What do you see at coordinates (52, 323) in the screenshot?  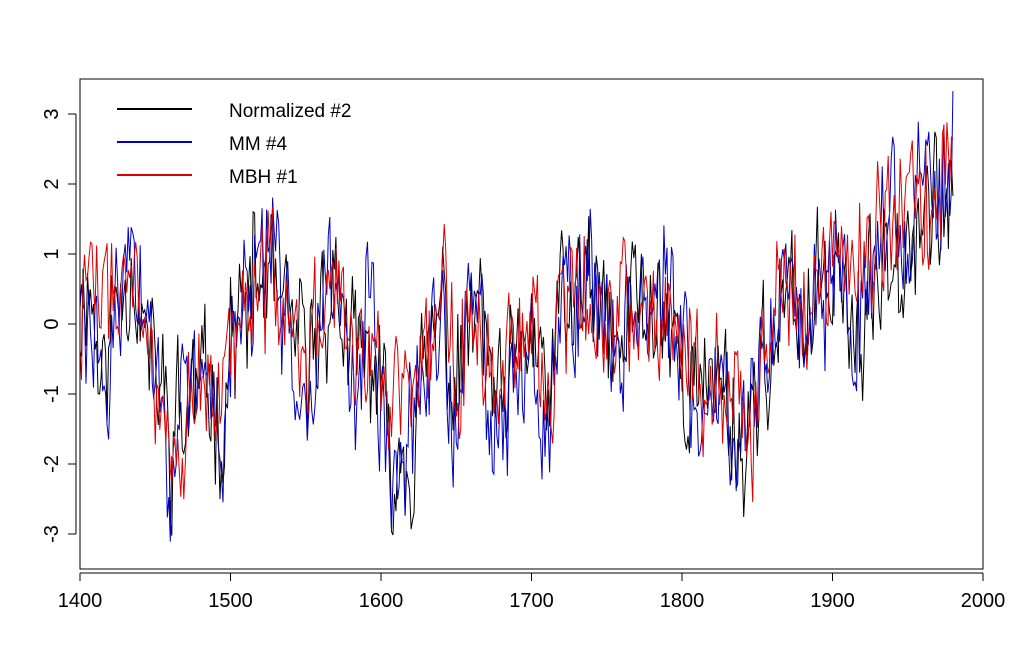 I see `y-tick-label: 0` at bounding box center [52, 323].